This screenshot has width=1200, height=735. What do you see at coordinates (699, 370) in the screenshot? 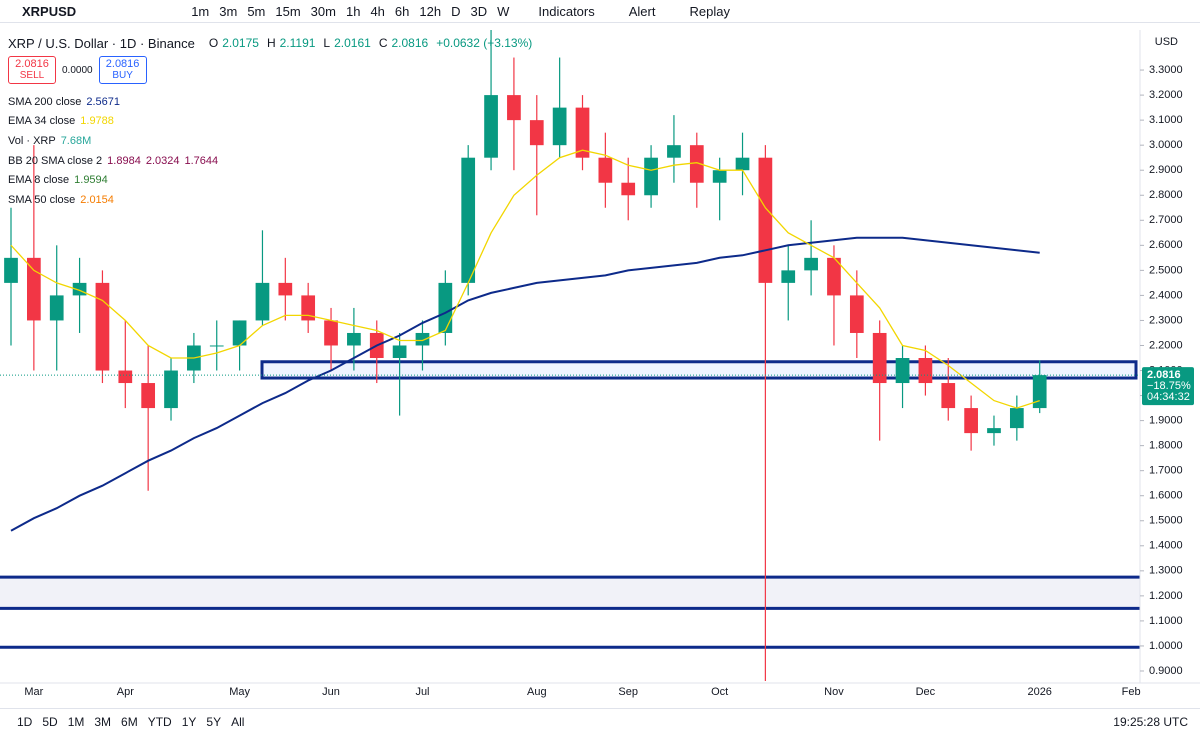
I see `zone-box` at bounding box center [699, 370].